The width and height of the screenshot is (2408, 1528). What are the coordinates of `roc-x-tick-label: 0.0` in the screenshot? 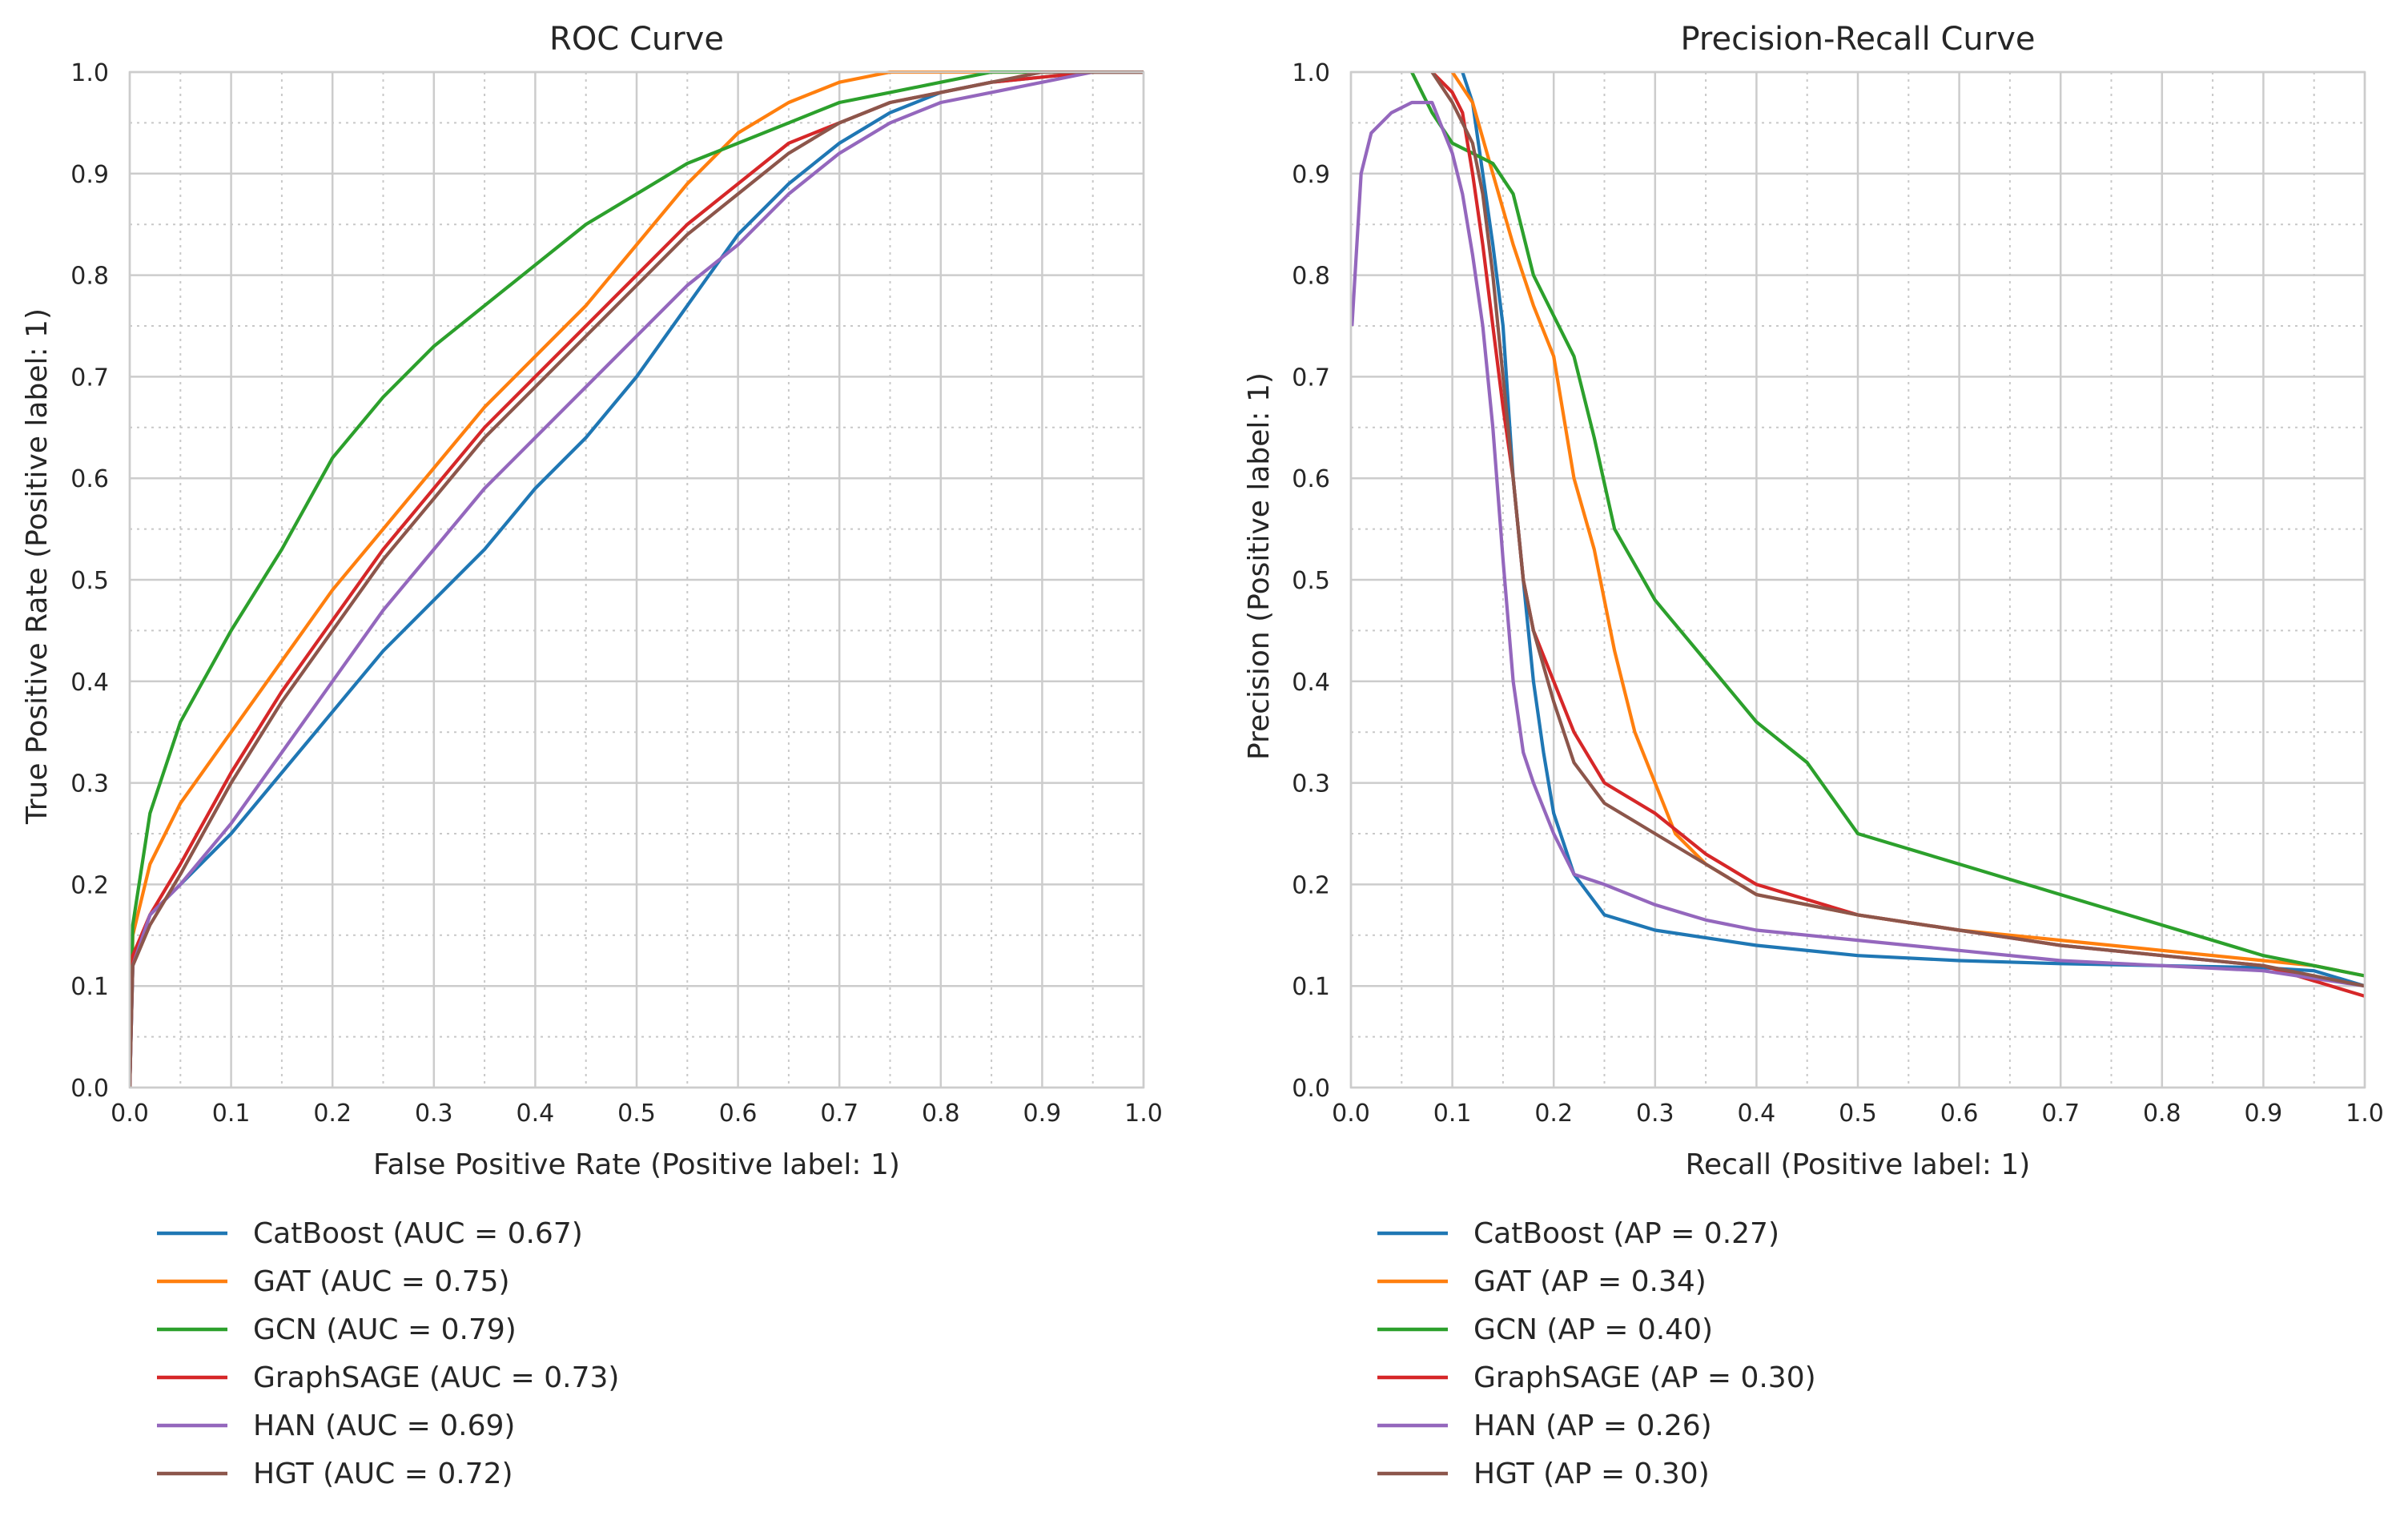 It's located at (130, 1114).